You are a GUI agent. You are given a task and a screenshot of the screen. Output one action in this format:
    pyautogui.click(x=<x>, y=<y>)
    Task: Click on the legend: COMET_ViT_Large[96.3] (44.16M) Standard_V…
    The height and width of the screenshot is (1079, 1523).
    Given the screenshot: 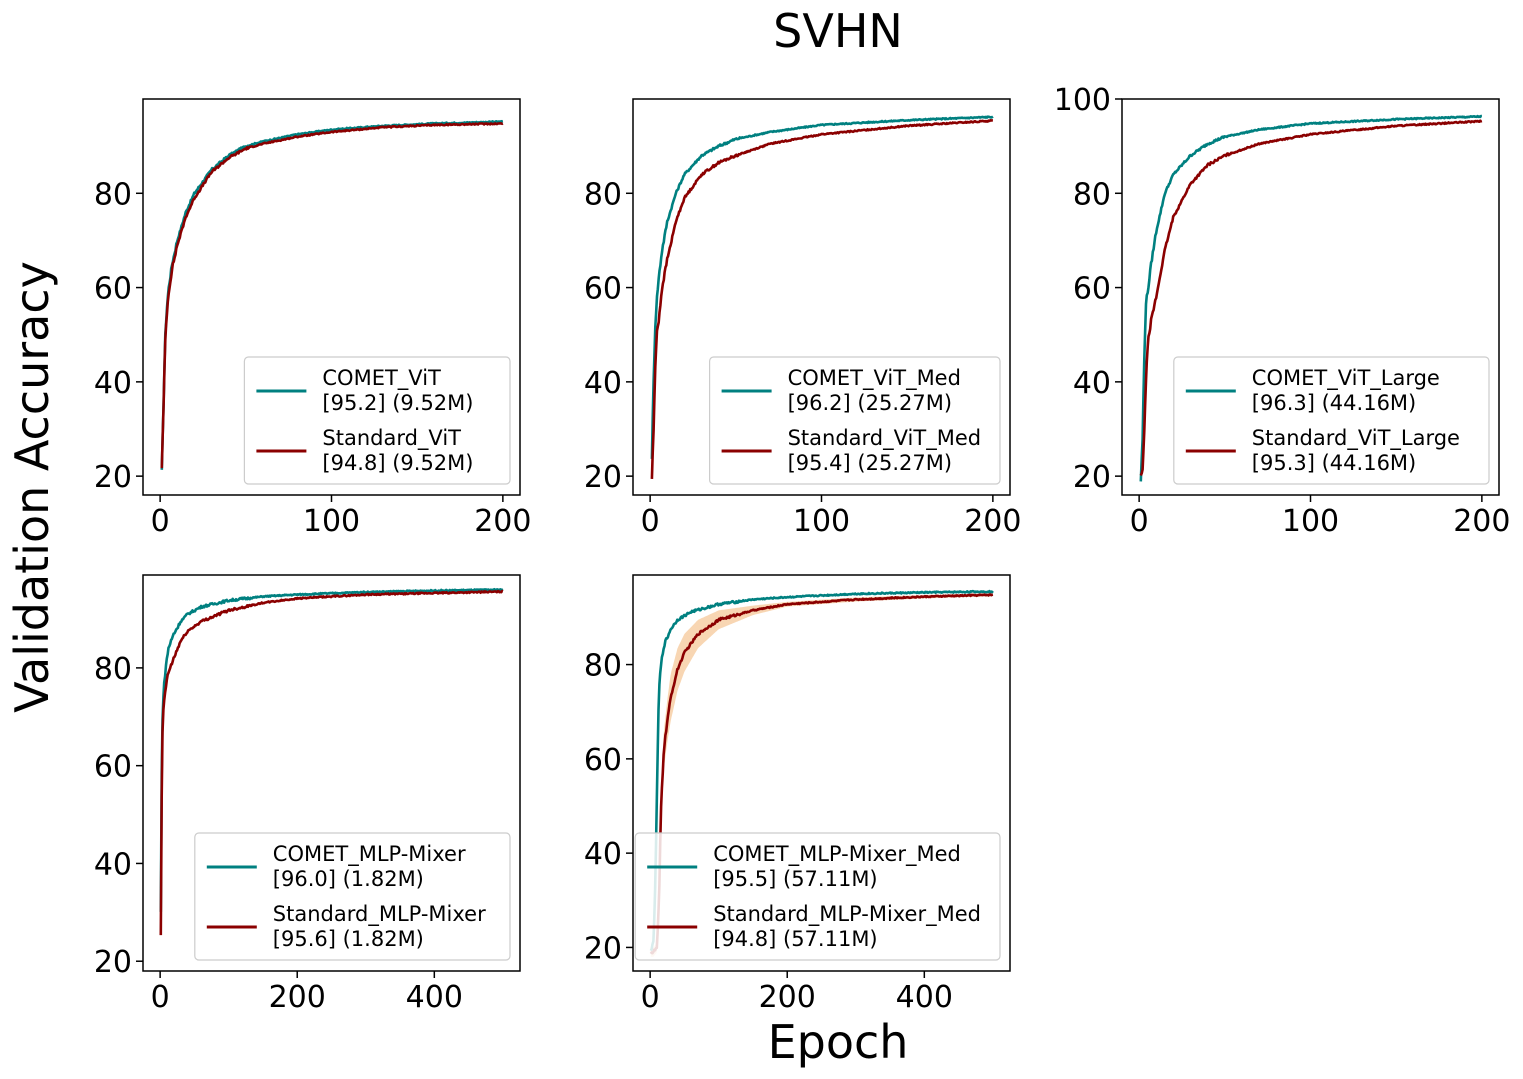 What is the action you would take?
    pyautogui.click(x=1331, y=420)
    